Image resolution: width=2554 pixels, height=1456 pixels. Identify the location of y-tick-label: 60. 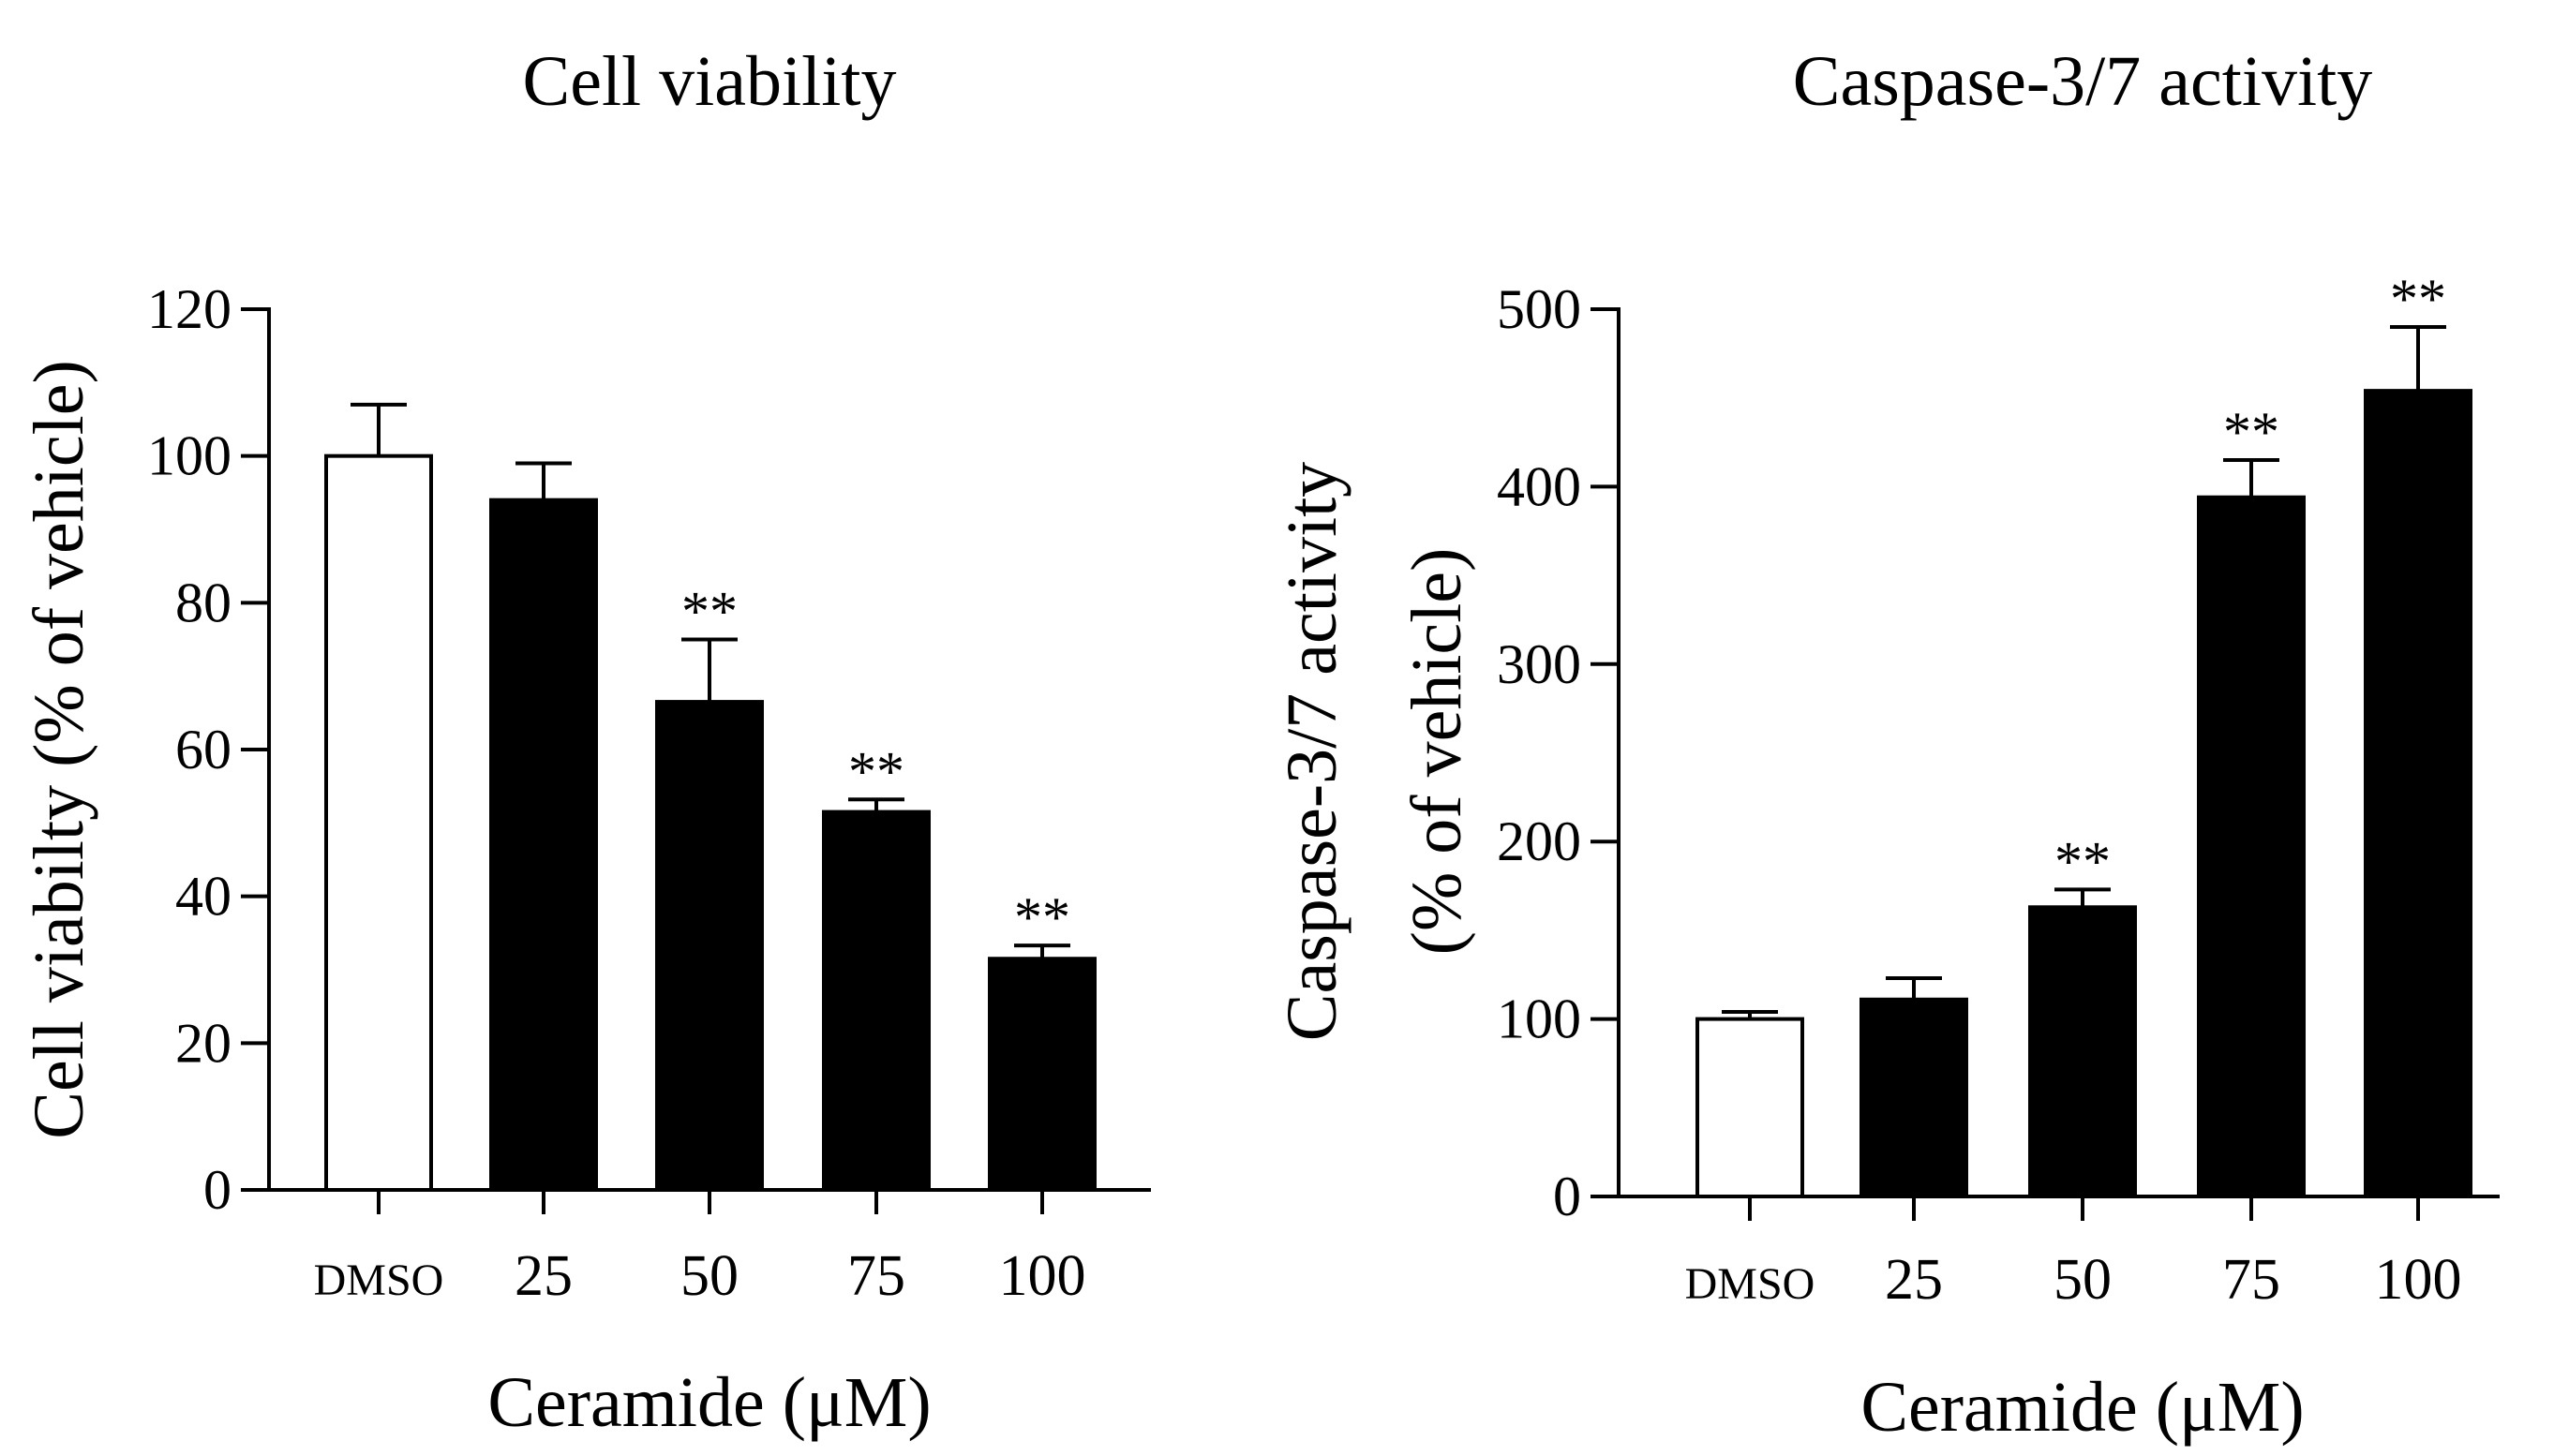
(203, 749).